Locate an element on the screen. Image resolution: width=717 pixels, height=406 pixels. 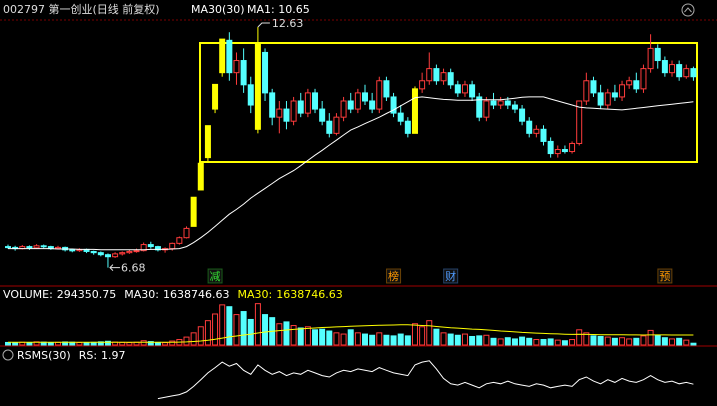
low-annotation: 6.68 is located at coordinates (133, 268).